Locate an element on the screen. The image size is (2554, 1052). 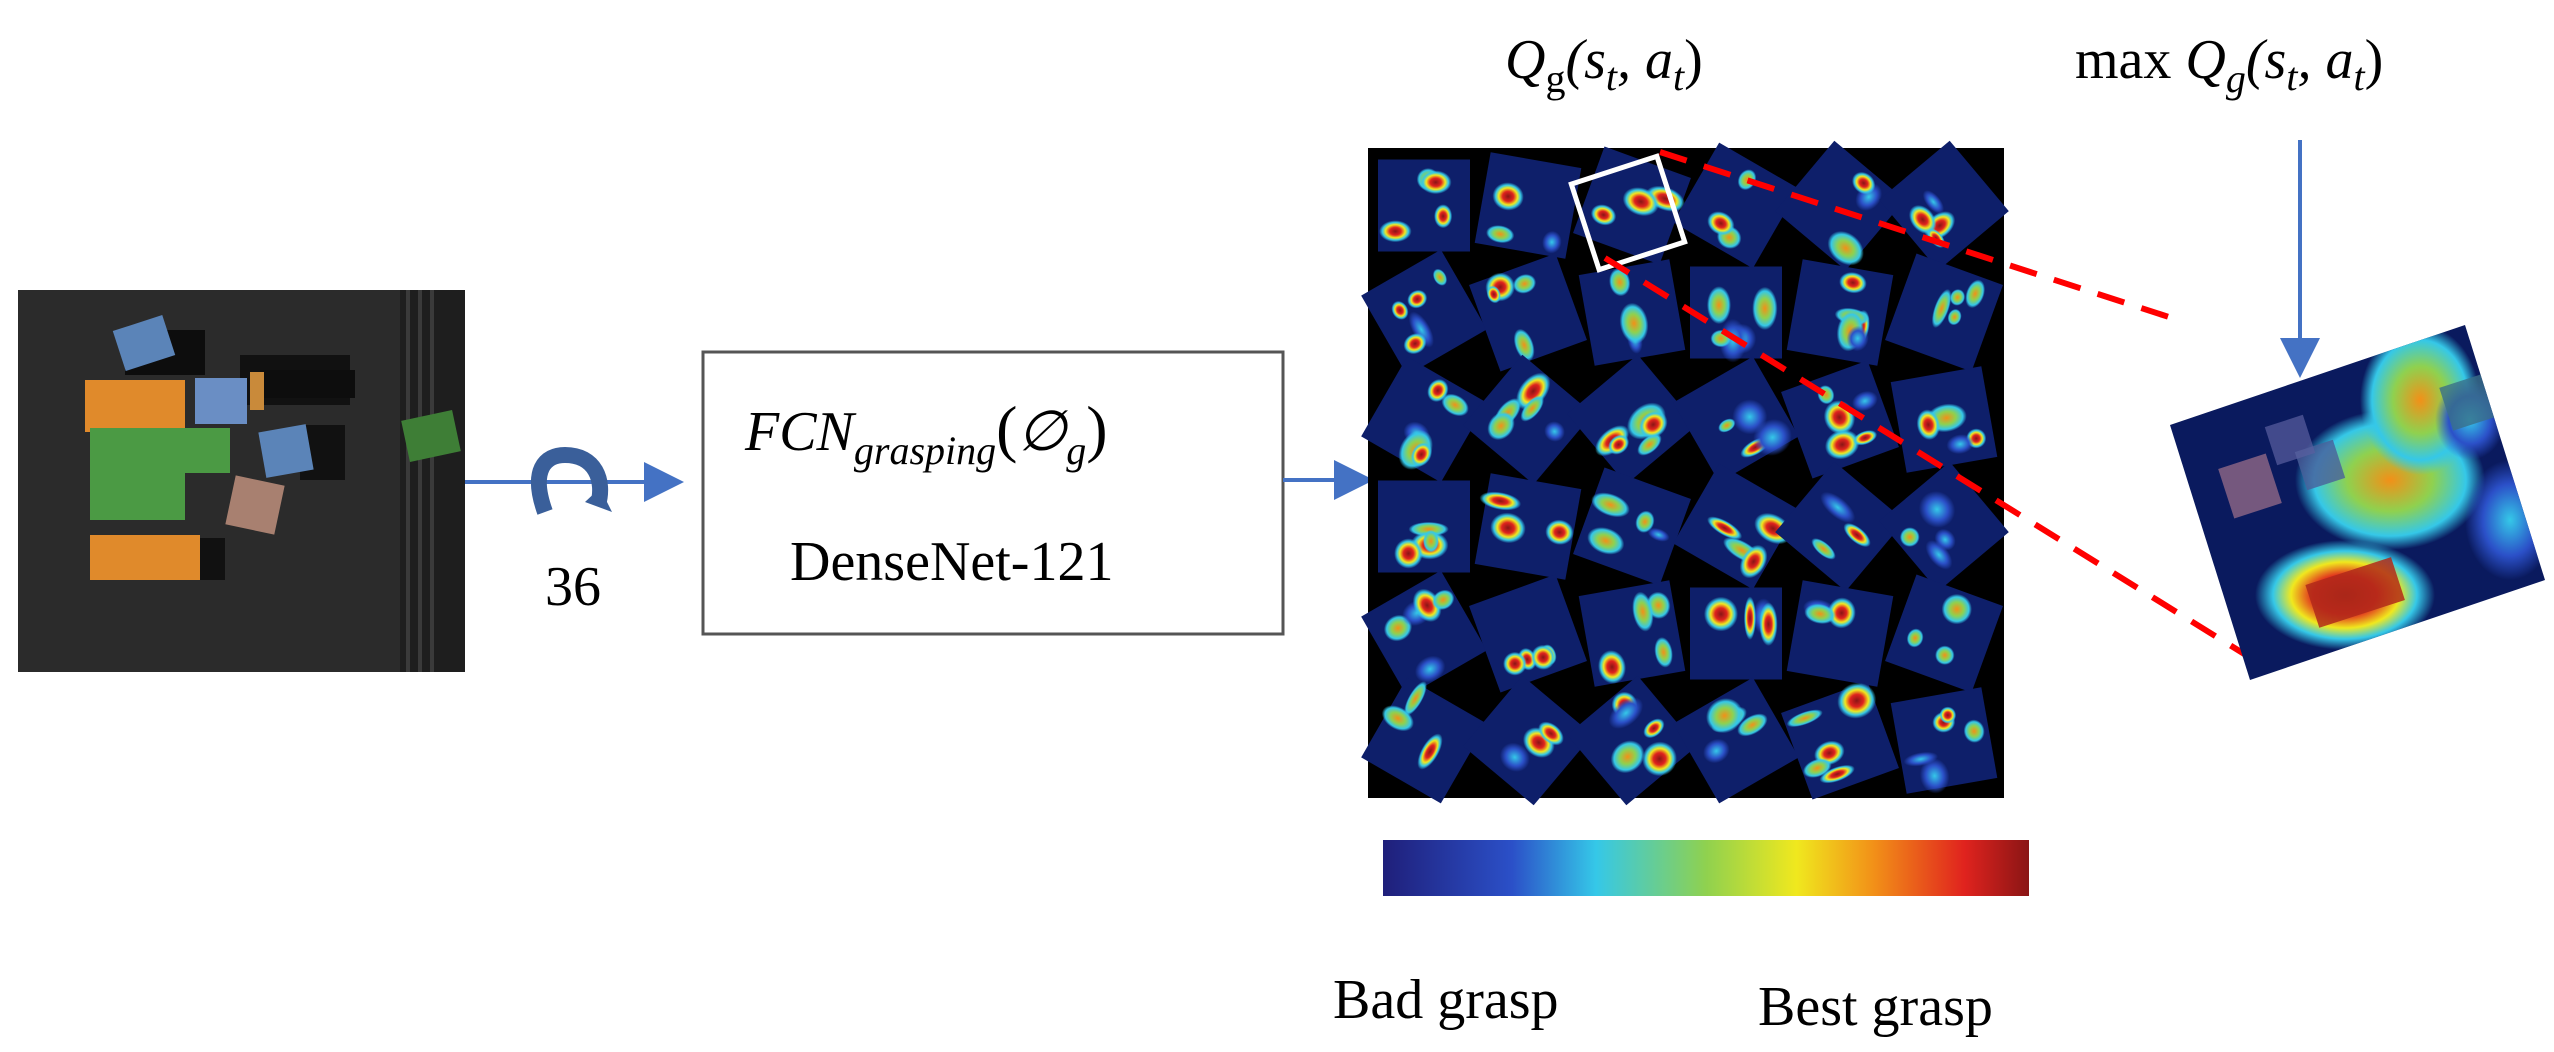
qmap-label: Qg(st, at) is located at coordinates (1604, 65).